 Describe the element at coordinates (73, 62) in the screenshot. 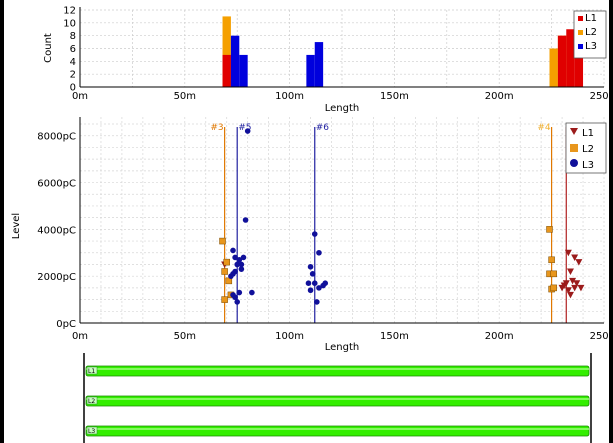

I see `y-tick-label: 4` at that location.